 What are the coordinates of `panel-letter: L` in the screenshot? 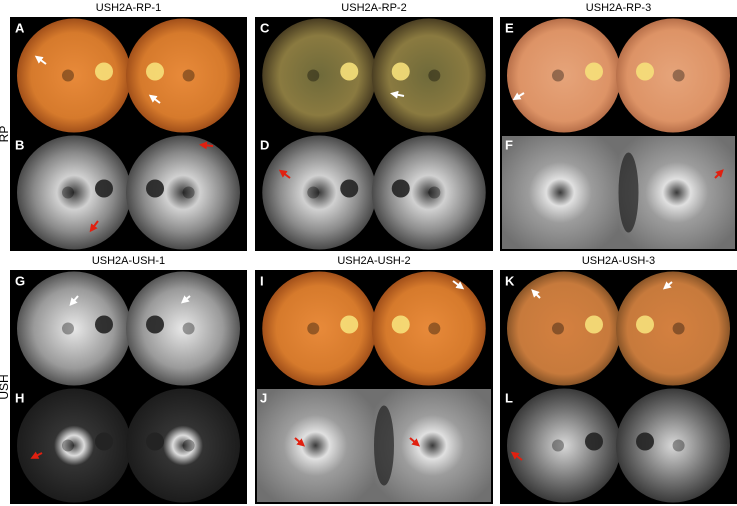 It's located at (509, 397).